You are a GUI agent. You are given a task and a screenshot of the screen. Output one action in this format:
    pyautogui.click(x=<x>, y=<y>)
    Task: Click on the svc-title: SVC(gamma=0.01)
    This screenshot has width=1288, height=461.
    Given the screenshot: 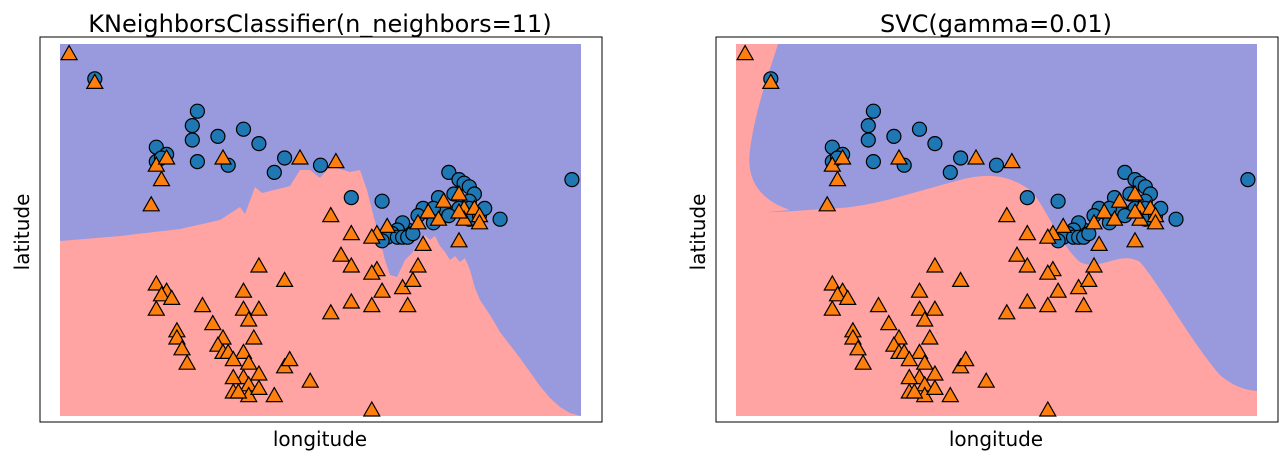 What is the action you would take?
    pyautogui.click(x=996, y=24)
    